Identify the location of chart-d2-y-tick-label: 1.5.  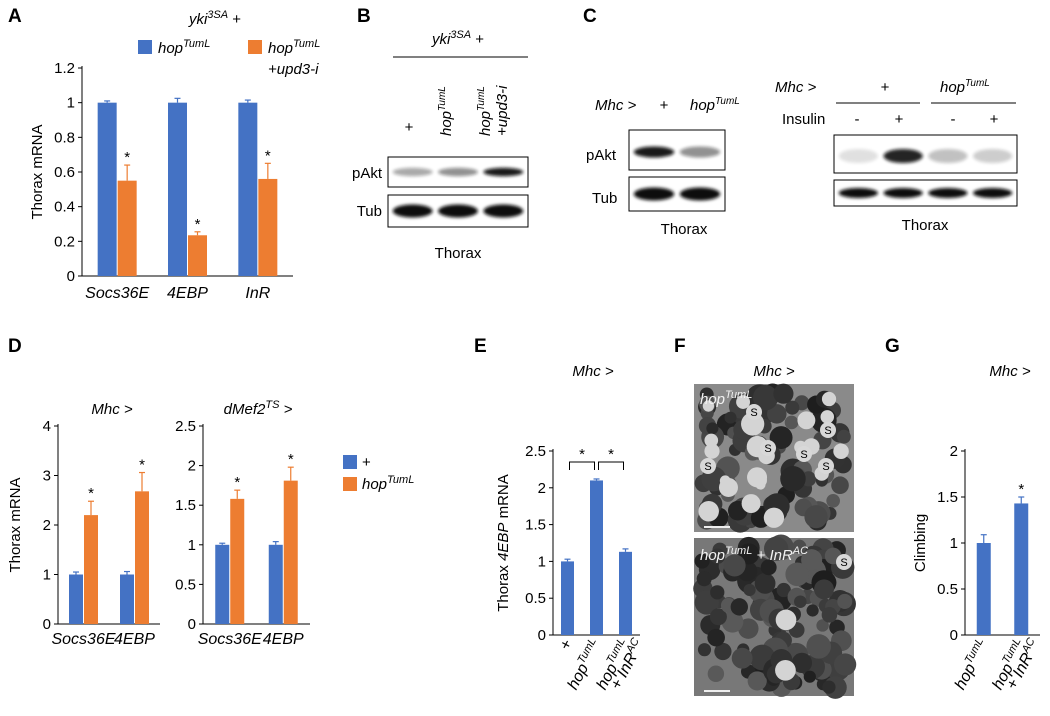
(185, 505).